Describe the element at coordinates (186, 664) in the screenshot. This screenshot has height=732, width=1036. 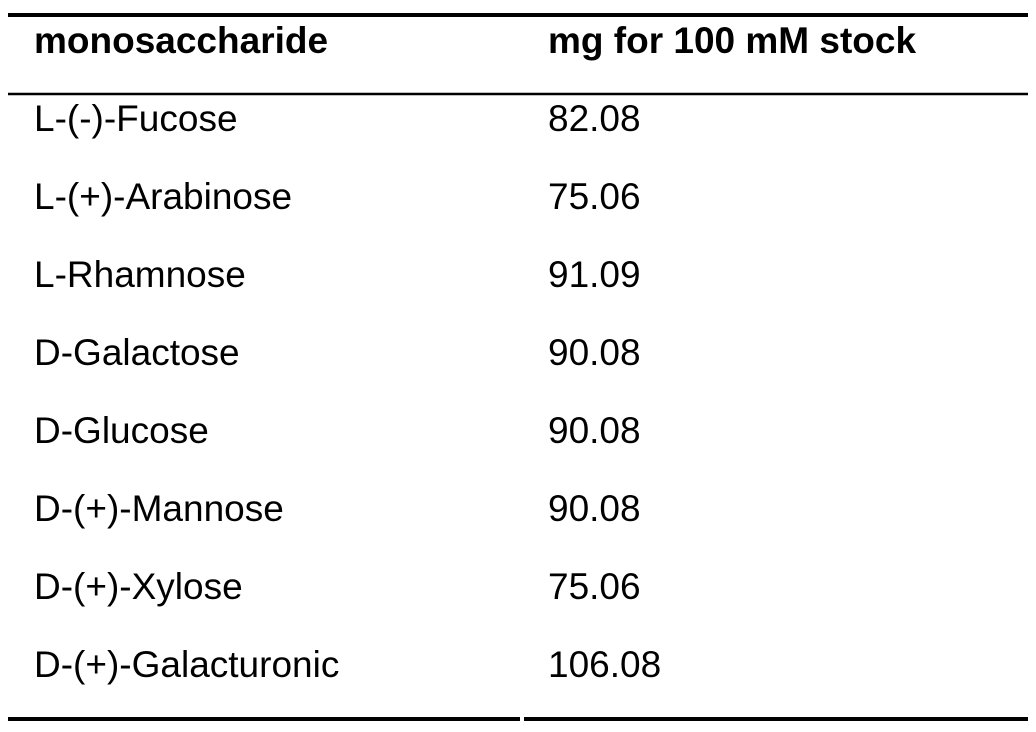
I see `table-cell: D-(+)-Galacturonic` at that location.